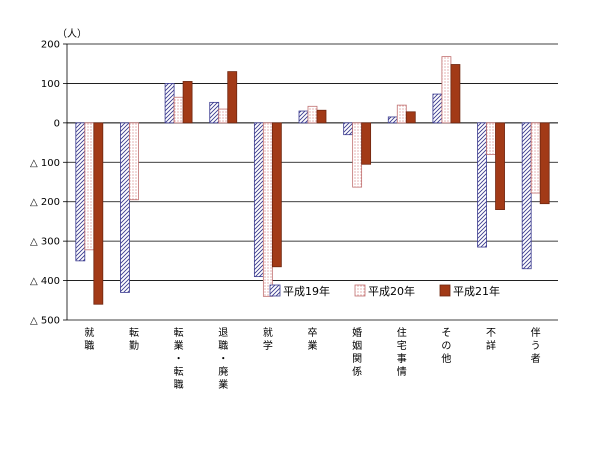  Describe the element at coordinates (357, 352) in the screenshot. I see `category-label: 婚姻関係` at that location.